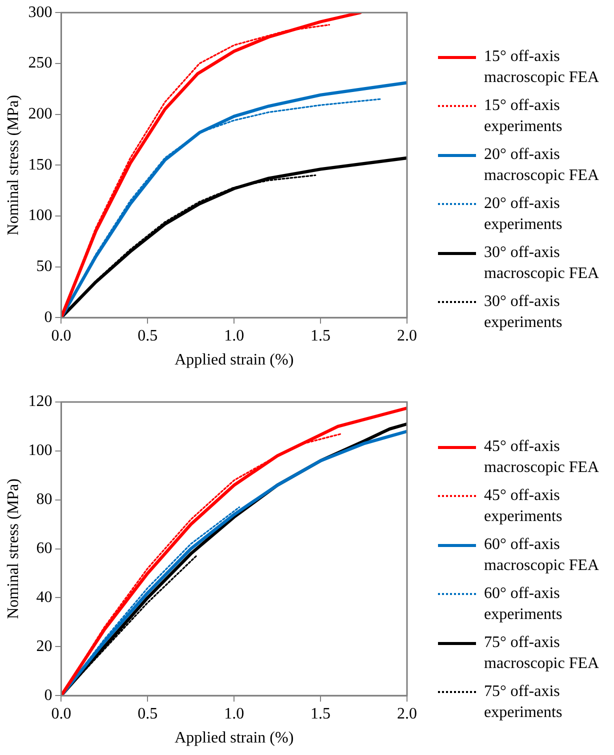 Image resolution: width=614 pixels, height=755 pixels. Describe the element at coordinates (523, 506) in the screenshot. I see `legend-label: 45° off-axis experiments` at that location.